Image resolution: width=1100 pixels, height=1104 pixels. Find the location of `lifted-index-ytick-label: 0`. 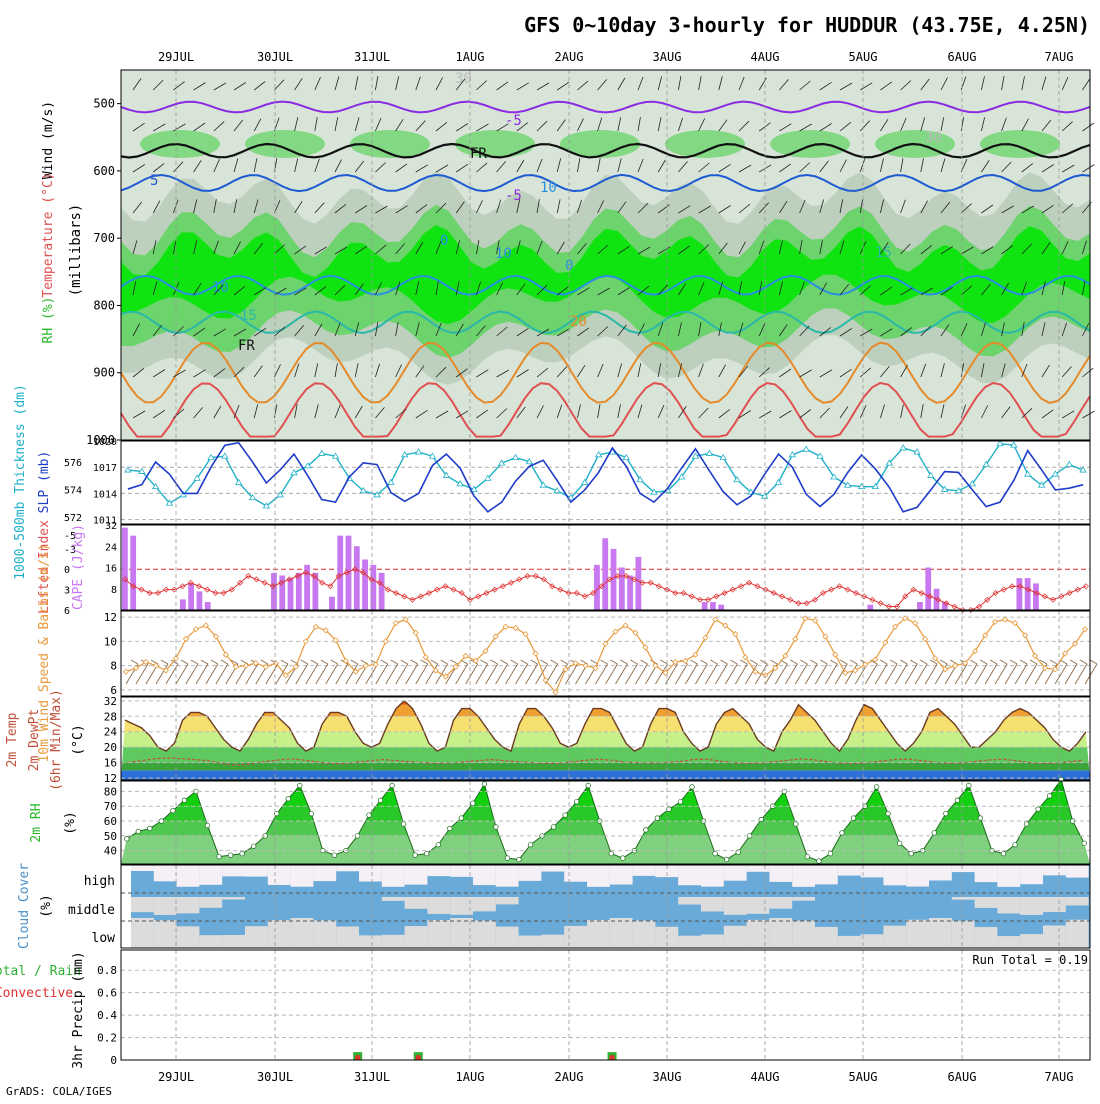

lifted-index-ytick-label: 0 is located at coordinates (67, 570).